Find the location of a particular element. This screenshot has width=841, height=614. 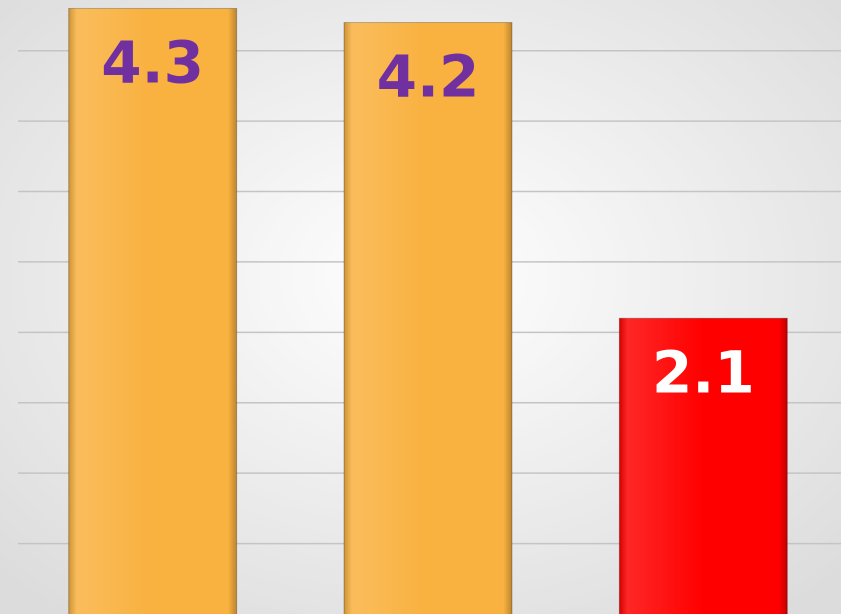

data-label: 2.1 is located at coordinates (703, 372).